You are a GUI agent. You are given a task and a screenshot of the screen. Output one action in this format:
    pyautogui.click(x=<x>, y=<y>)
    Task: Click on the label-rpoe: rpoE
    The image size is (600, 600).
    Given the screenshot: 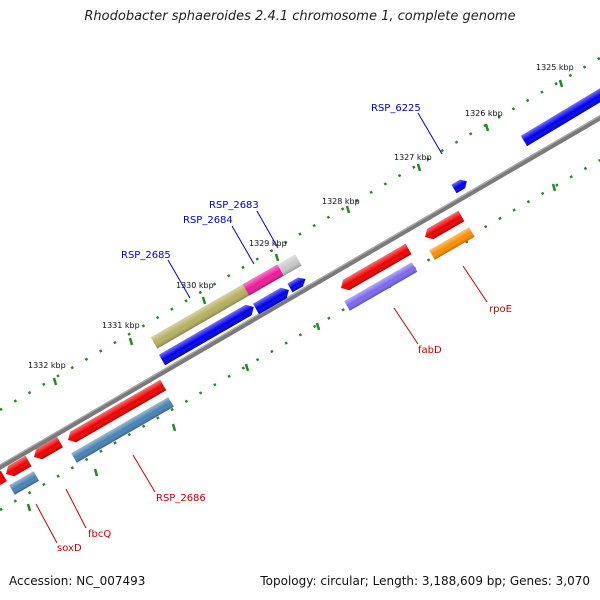 What is the action you would take?
    pyautogui.click(x=500, y=309)
    